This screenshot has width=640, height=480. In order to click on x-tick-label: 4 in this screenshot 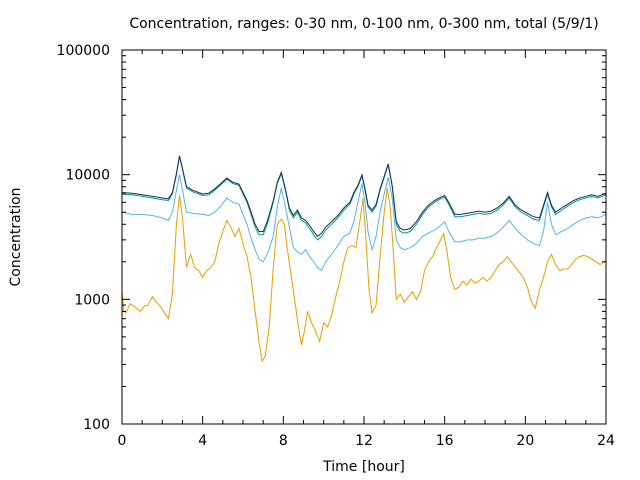, I will do `click(202, 441)`.